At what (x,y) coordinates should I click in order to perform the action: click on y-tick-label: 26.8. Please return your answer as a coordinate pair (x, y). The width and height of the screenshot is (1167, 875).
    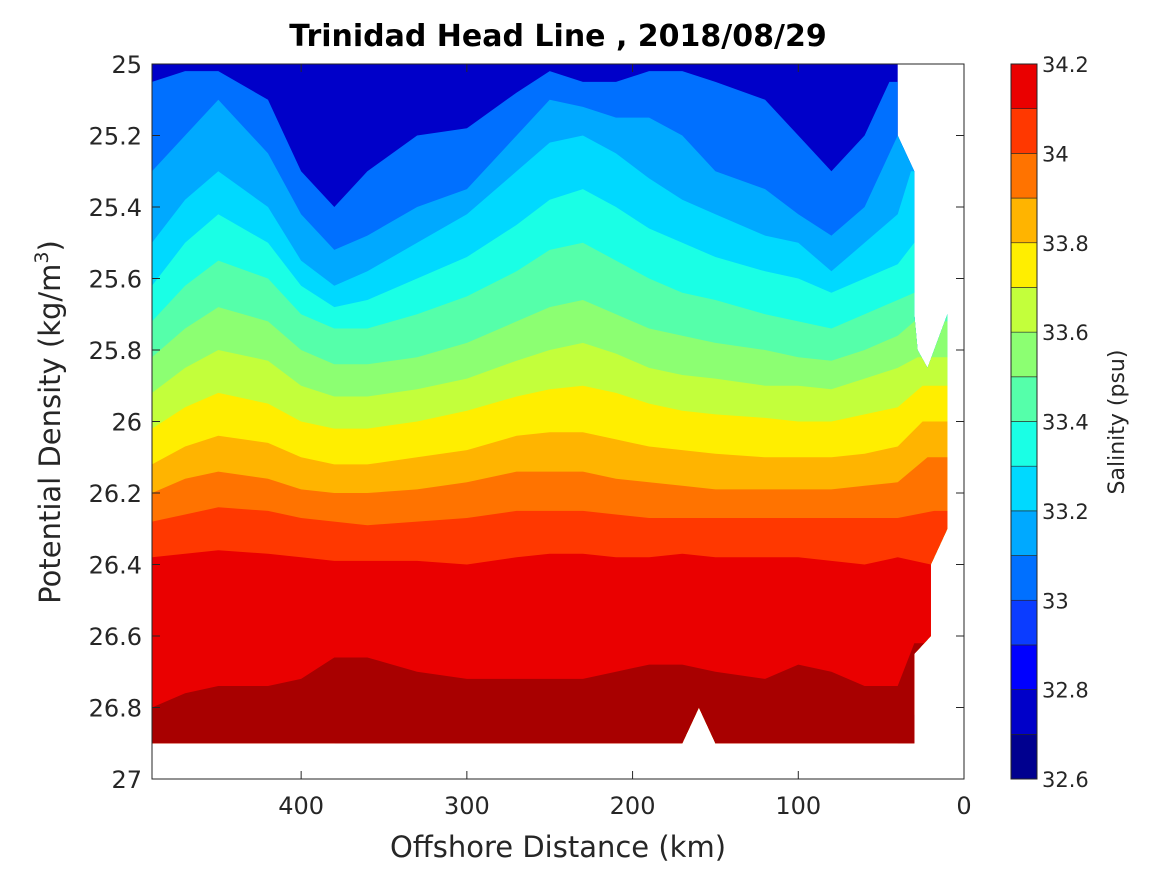
    Looking at the image, I should click on (115, 709).